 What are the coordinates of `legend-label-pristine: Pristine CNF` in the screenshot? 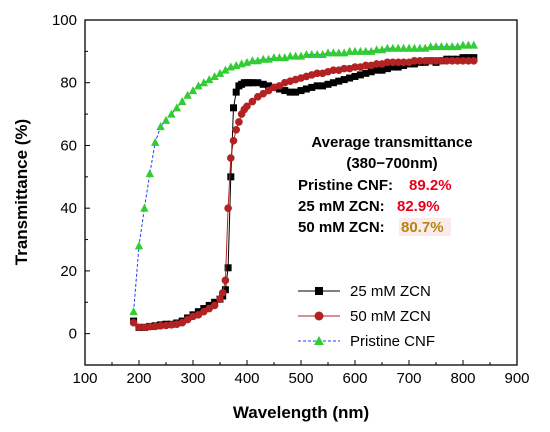 It's located at (392, 341).